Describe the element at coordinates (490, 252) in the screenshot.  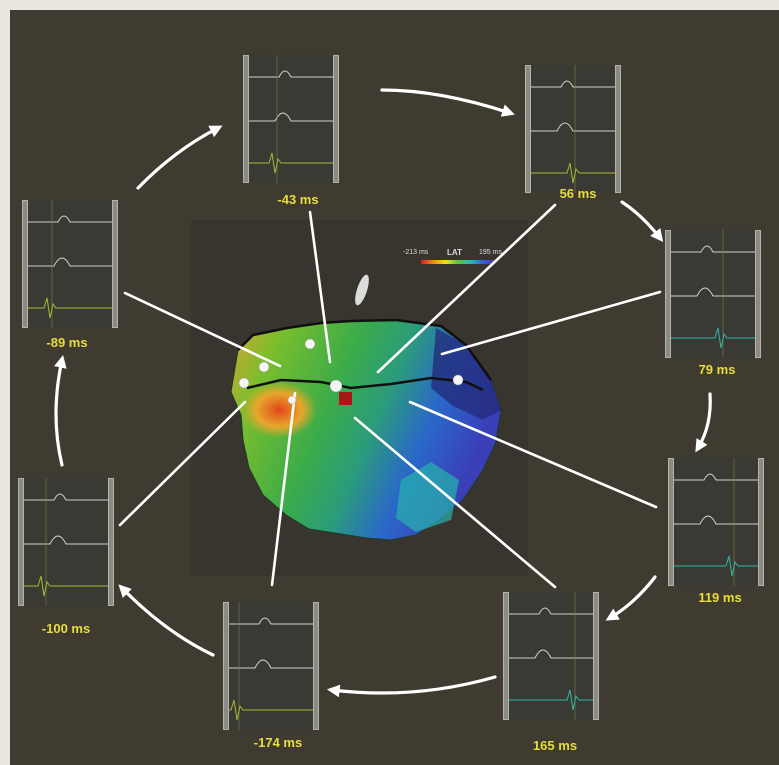
I see `lat-scale-max: 195 ms` at that location.